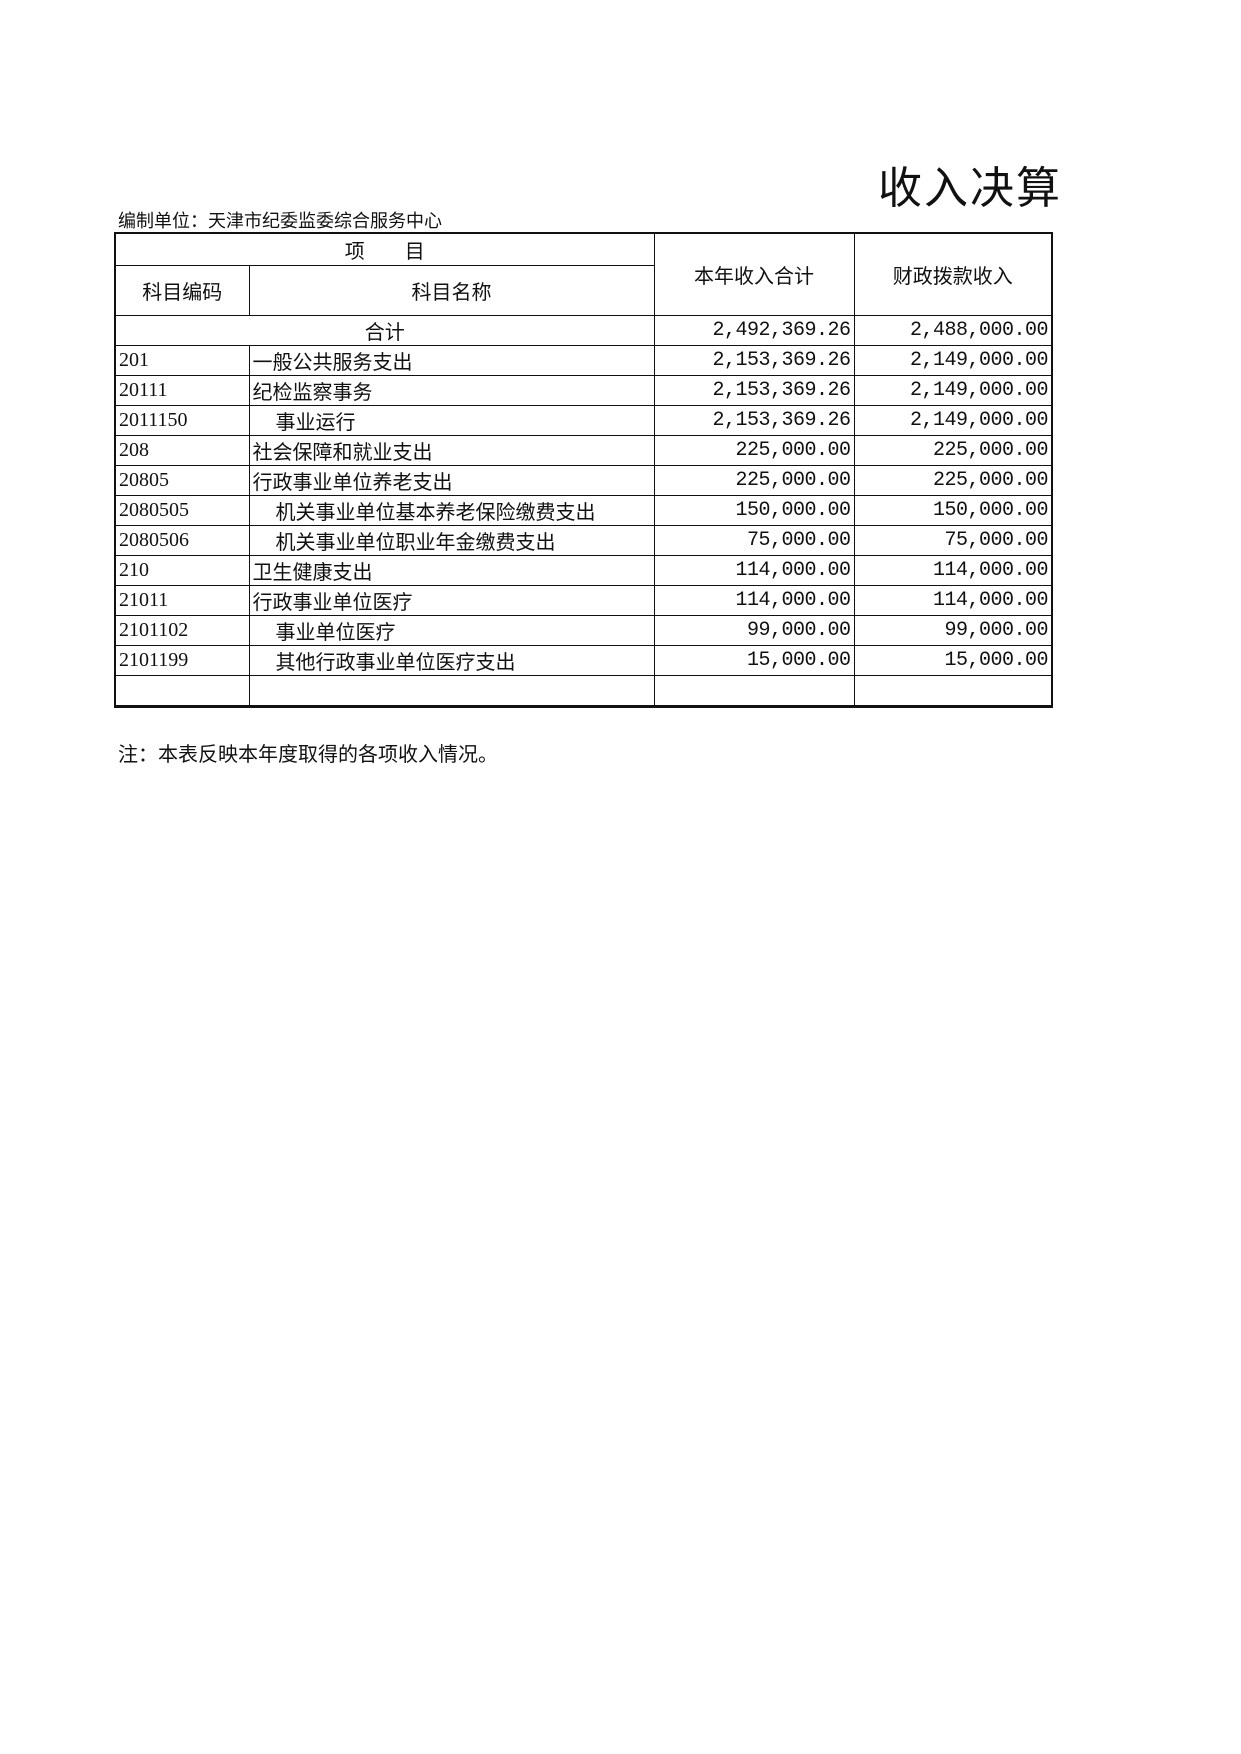 This screenshot has width=1241, height=1754. Describe the element at coordinates (451, 420) in the screenshot. I see `row-name: 事业运行` at that location.